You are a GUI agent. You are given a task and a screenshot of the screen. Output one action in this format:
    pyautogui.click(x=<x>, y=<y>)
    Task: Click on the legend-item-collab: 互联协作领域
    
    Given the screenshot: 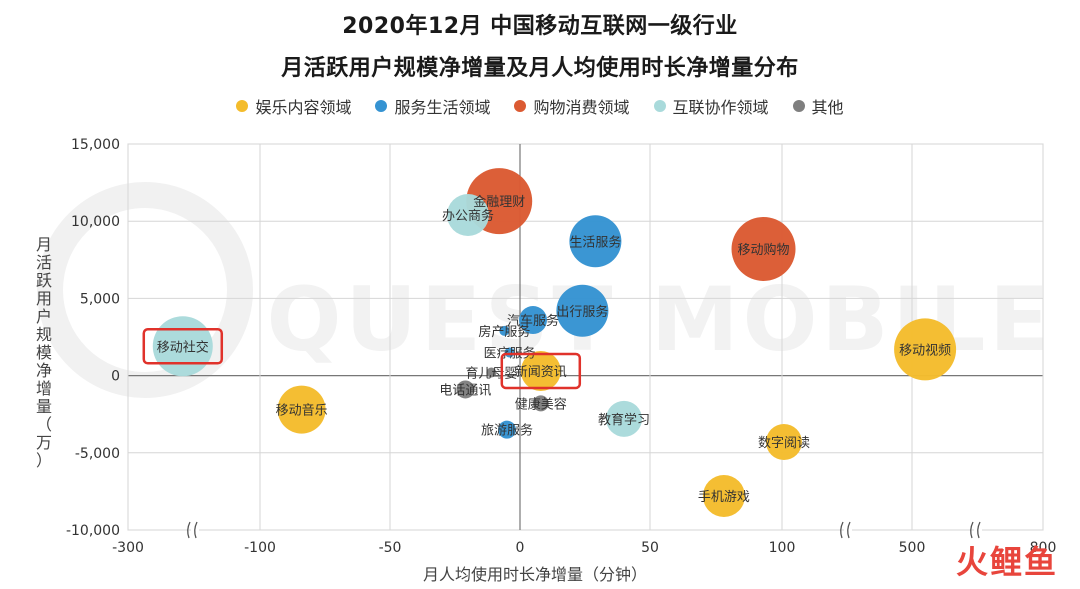 What is the action you would take?
    pyautogui.click(x=711, y=106)
    